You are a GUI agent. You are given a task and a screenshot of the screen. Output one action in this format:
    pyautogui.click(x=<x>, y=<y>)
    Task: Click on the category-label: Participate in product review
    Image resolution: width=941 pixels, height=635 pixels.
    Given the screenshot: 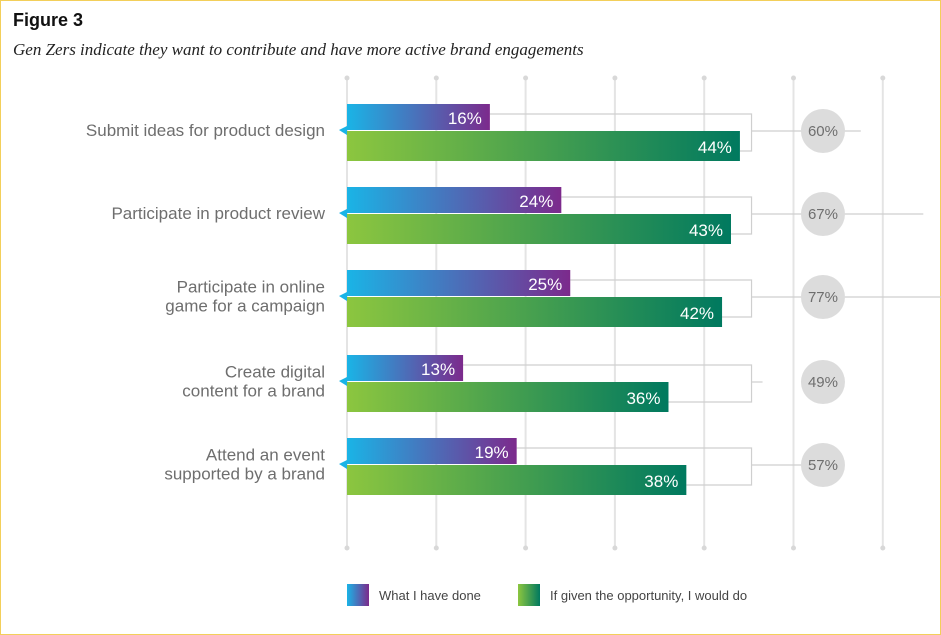 What is the action you would take?
    pyautogui.click(x=218, y=213)
    